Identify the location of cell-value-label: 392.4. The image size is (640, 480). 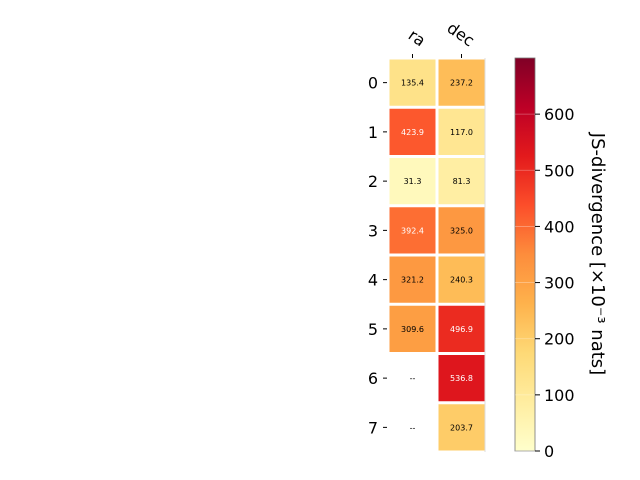
(412, 230).